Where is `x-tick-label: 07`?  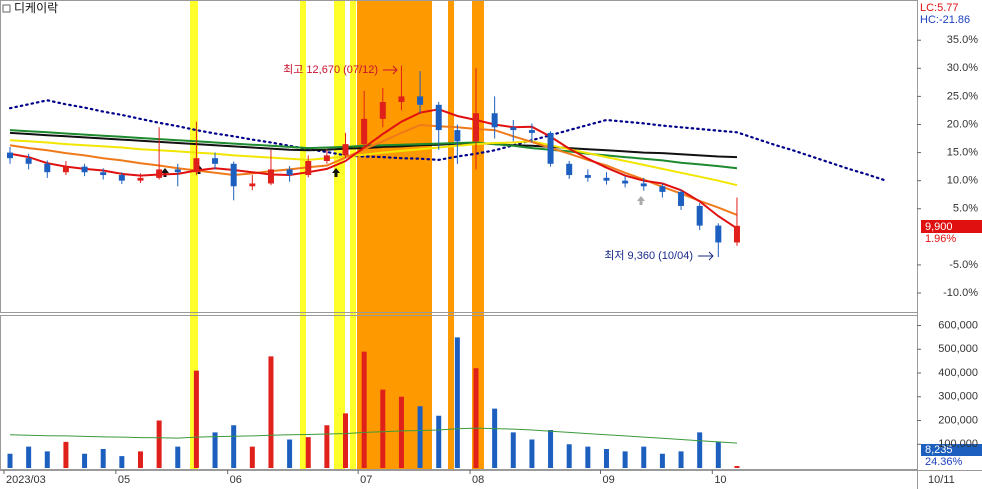 x-tick-label: 07 is located at coordinates (366, 480).